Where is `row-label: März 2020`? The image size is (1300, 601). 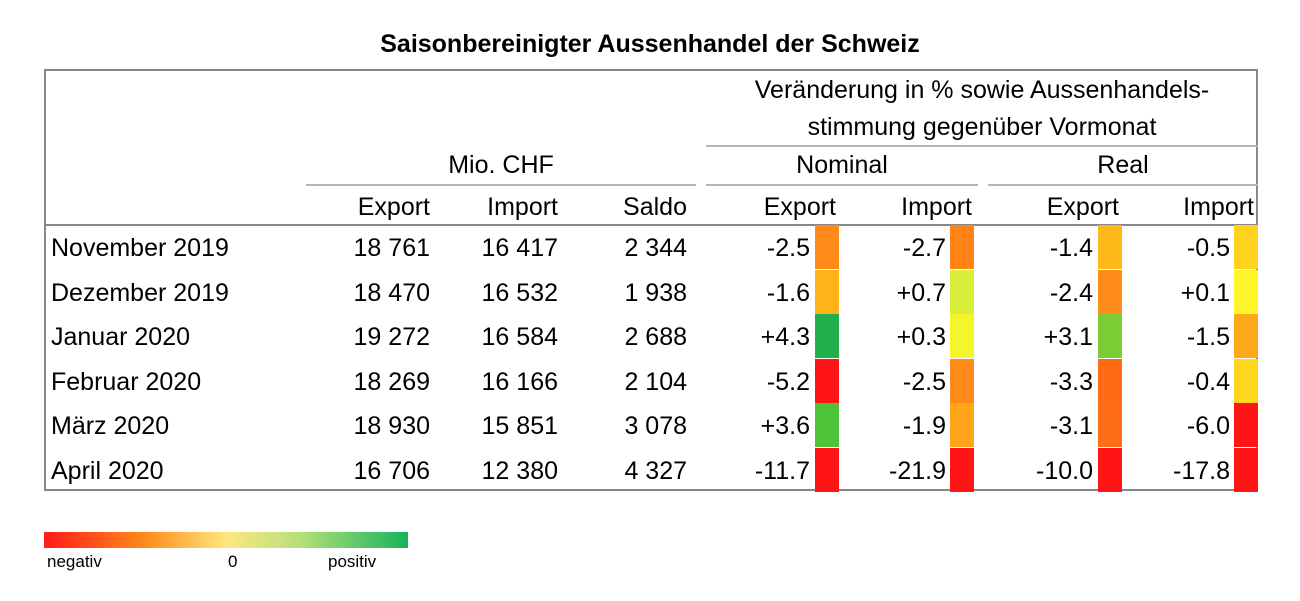
row-label: März 2020 is located at coordinates (110, 426).